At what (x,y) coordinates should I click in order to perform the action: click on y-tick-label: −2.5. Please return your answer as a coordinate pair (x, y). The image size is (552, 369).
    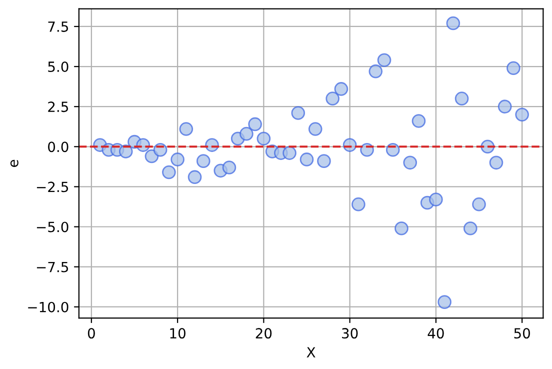
    Looking at the image, I should click on (52, 187).